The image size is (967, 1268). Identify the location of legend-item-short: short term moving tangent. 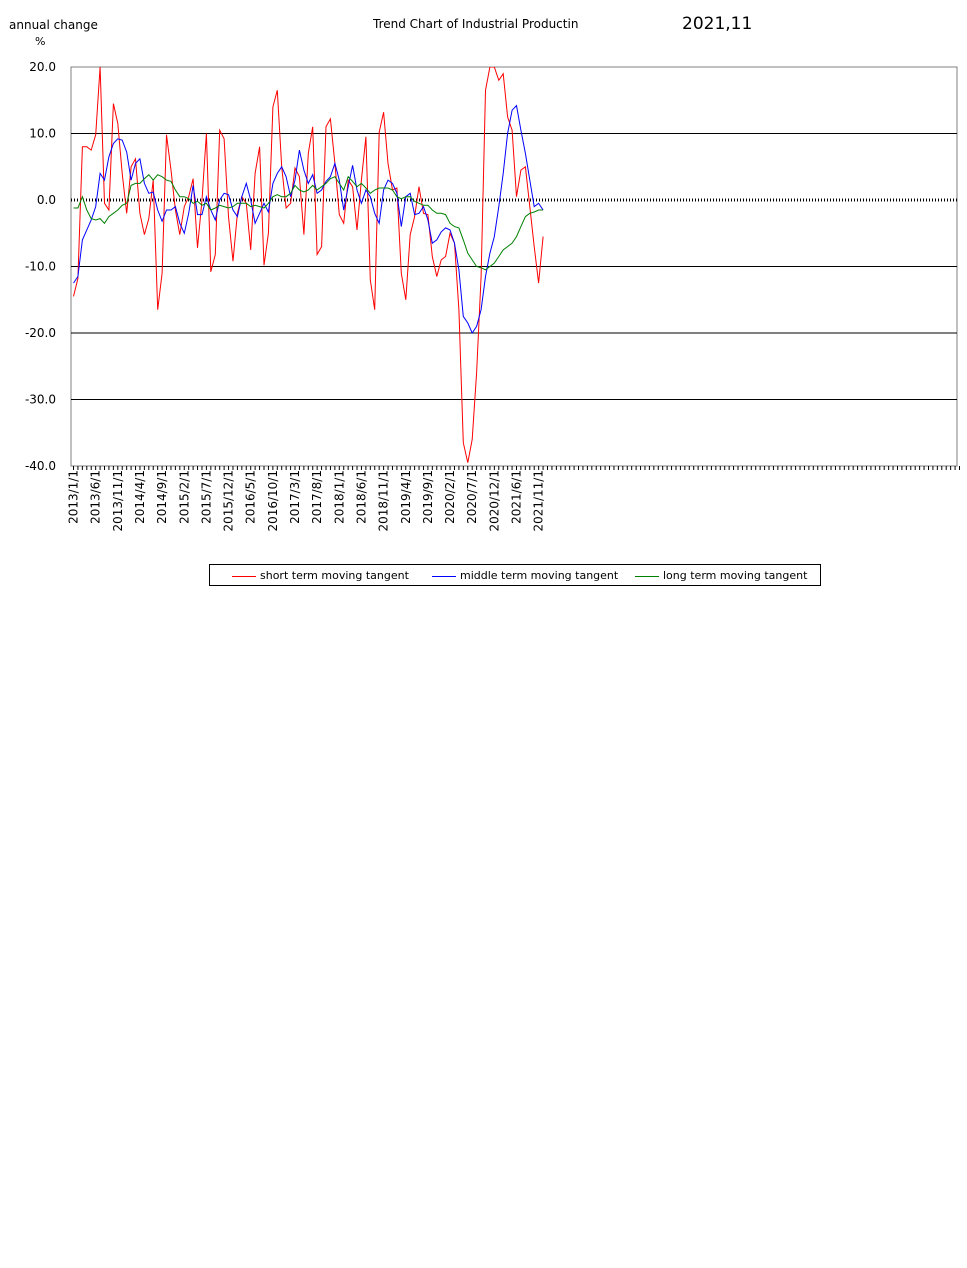
(320, 575).